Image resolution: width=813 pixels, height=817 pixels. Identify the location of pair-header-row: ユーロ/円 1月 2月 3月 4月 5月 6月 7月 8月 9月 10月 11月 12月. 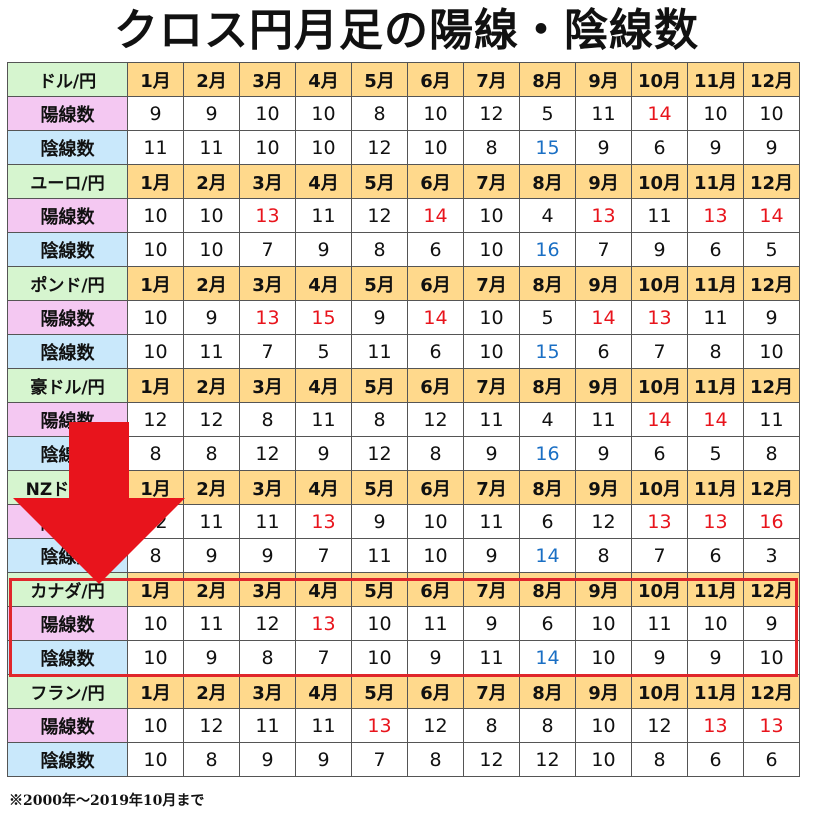
(403, 181).